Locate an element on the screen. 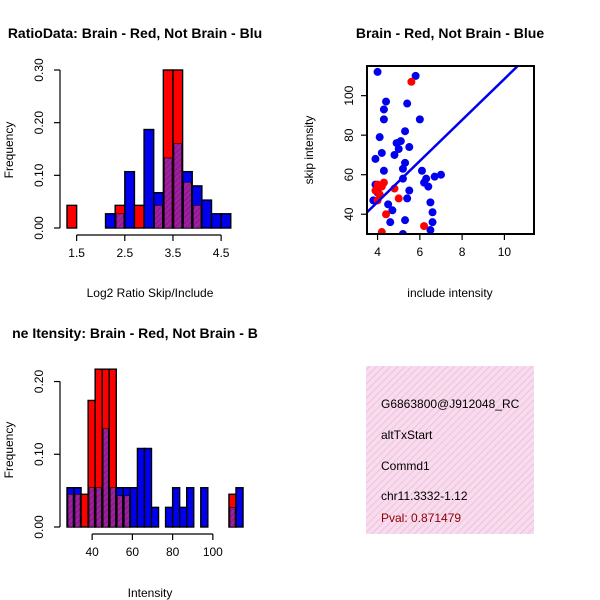  scatter-plot-area is located at coordinates (450, 155).